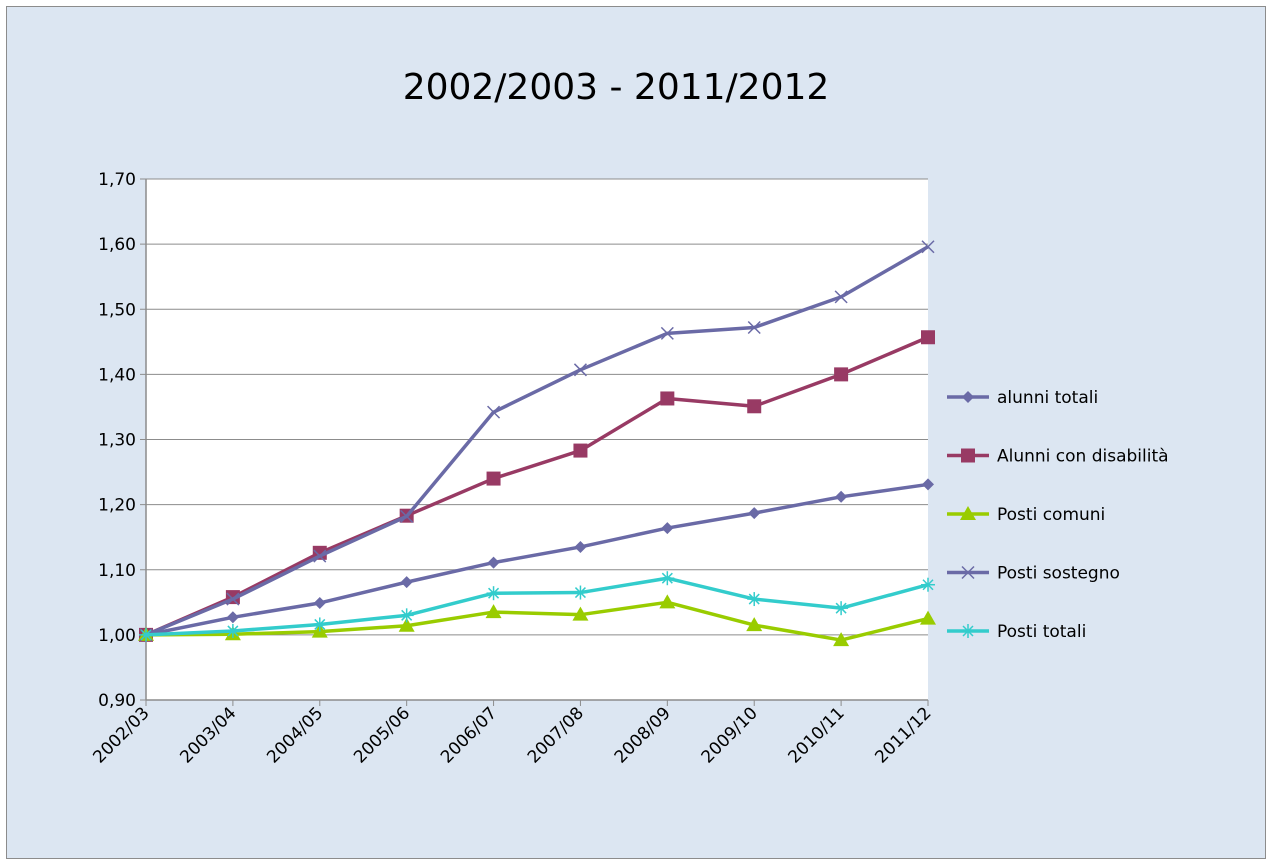 This screenshot has width=1270, height=863. Describe the element at coordinates (817, 735) in the screenshot. I see `x-tick-label: 2010/11` at that location.